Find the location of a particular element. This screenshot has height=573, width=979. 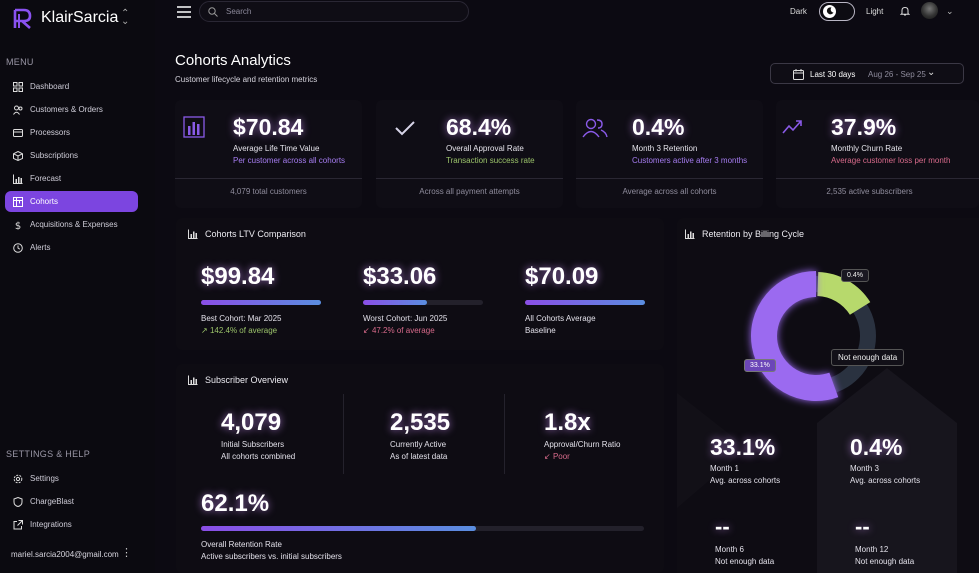

kpi-label: Overall Approval Rate is located at coordinates (485, 148).